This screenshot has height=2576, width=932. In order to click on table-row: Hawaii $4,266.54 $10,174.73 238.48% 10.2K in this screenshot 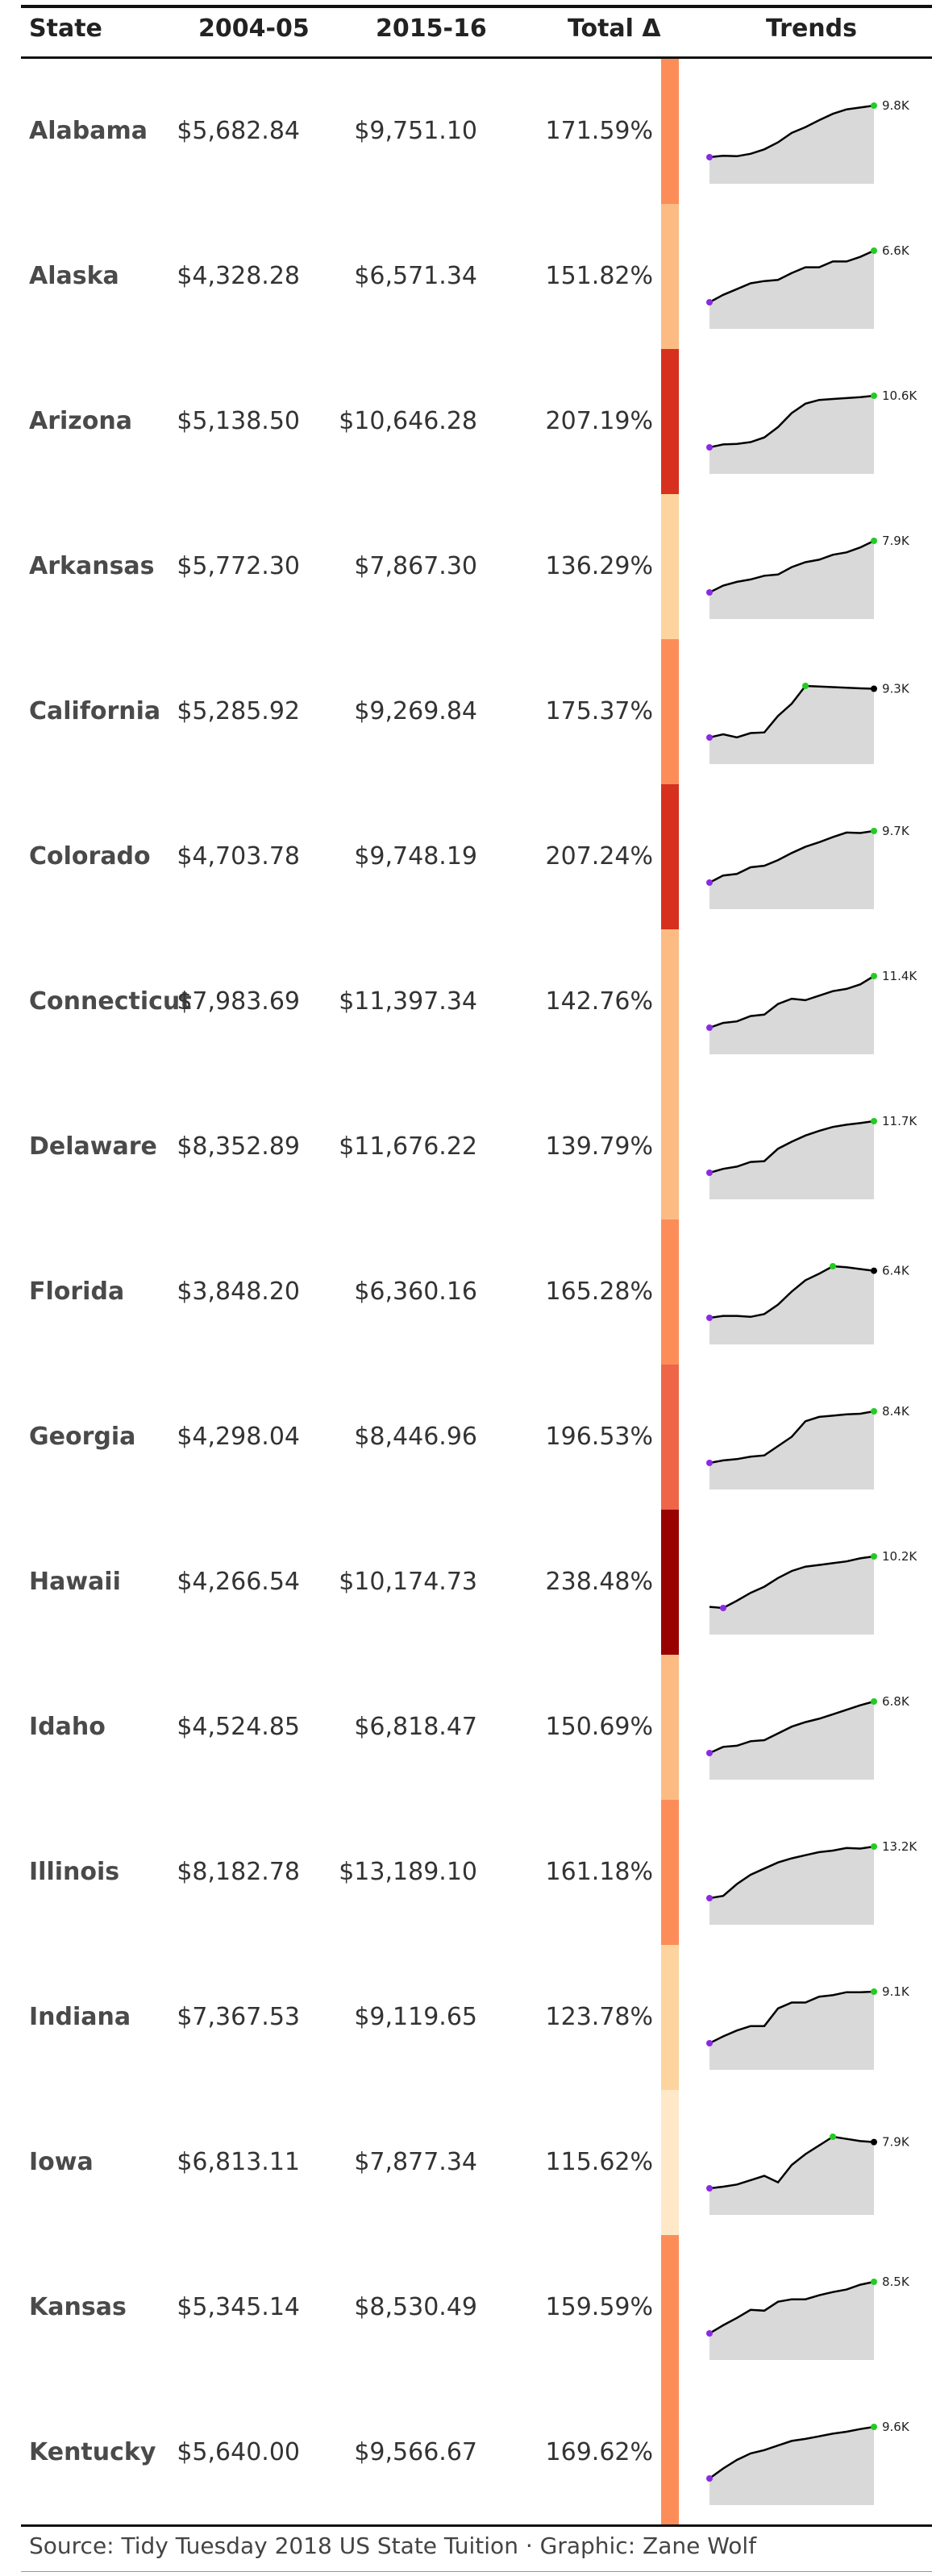, I will do `click(466, 1582)`.